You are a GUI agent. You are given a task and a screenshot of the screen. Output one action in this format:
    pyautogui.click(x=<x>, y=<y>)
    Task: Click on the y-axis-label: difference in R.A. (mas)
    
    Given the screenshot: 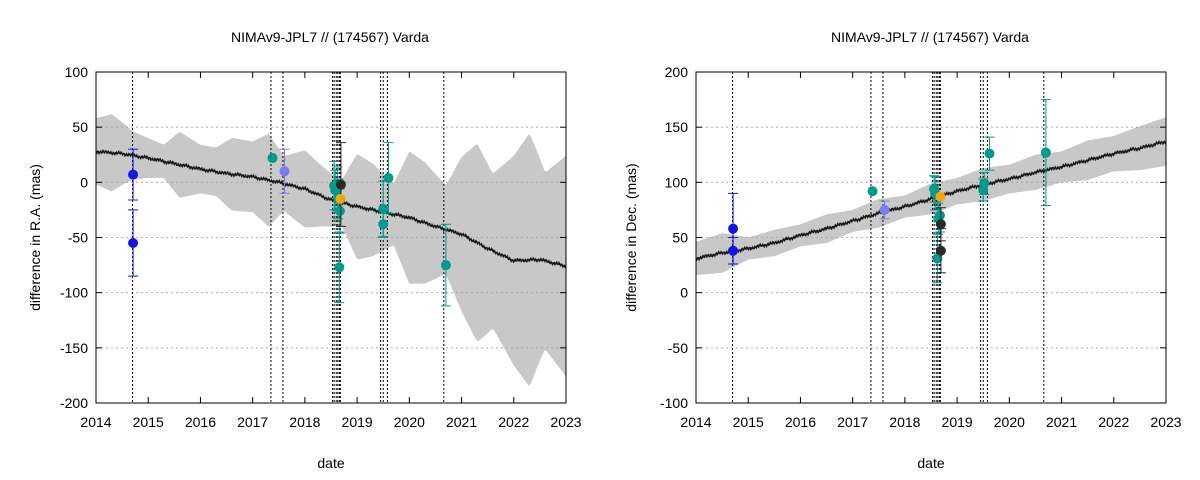 What is the action you would take?
    pyautogui.click(x=35, y=237)
    